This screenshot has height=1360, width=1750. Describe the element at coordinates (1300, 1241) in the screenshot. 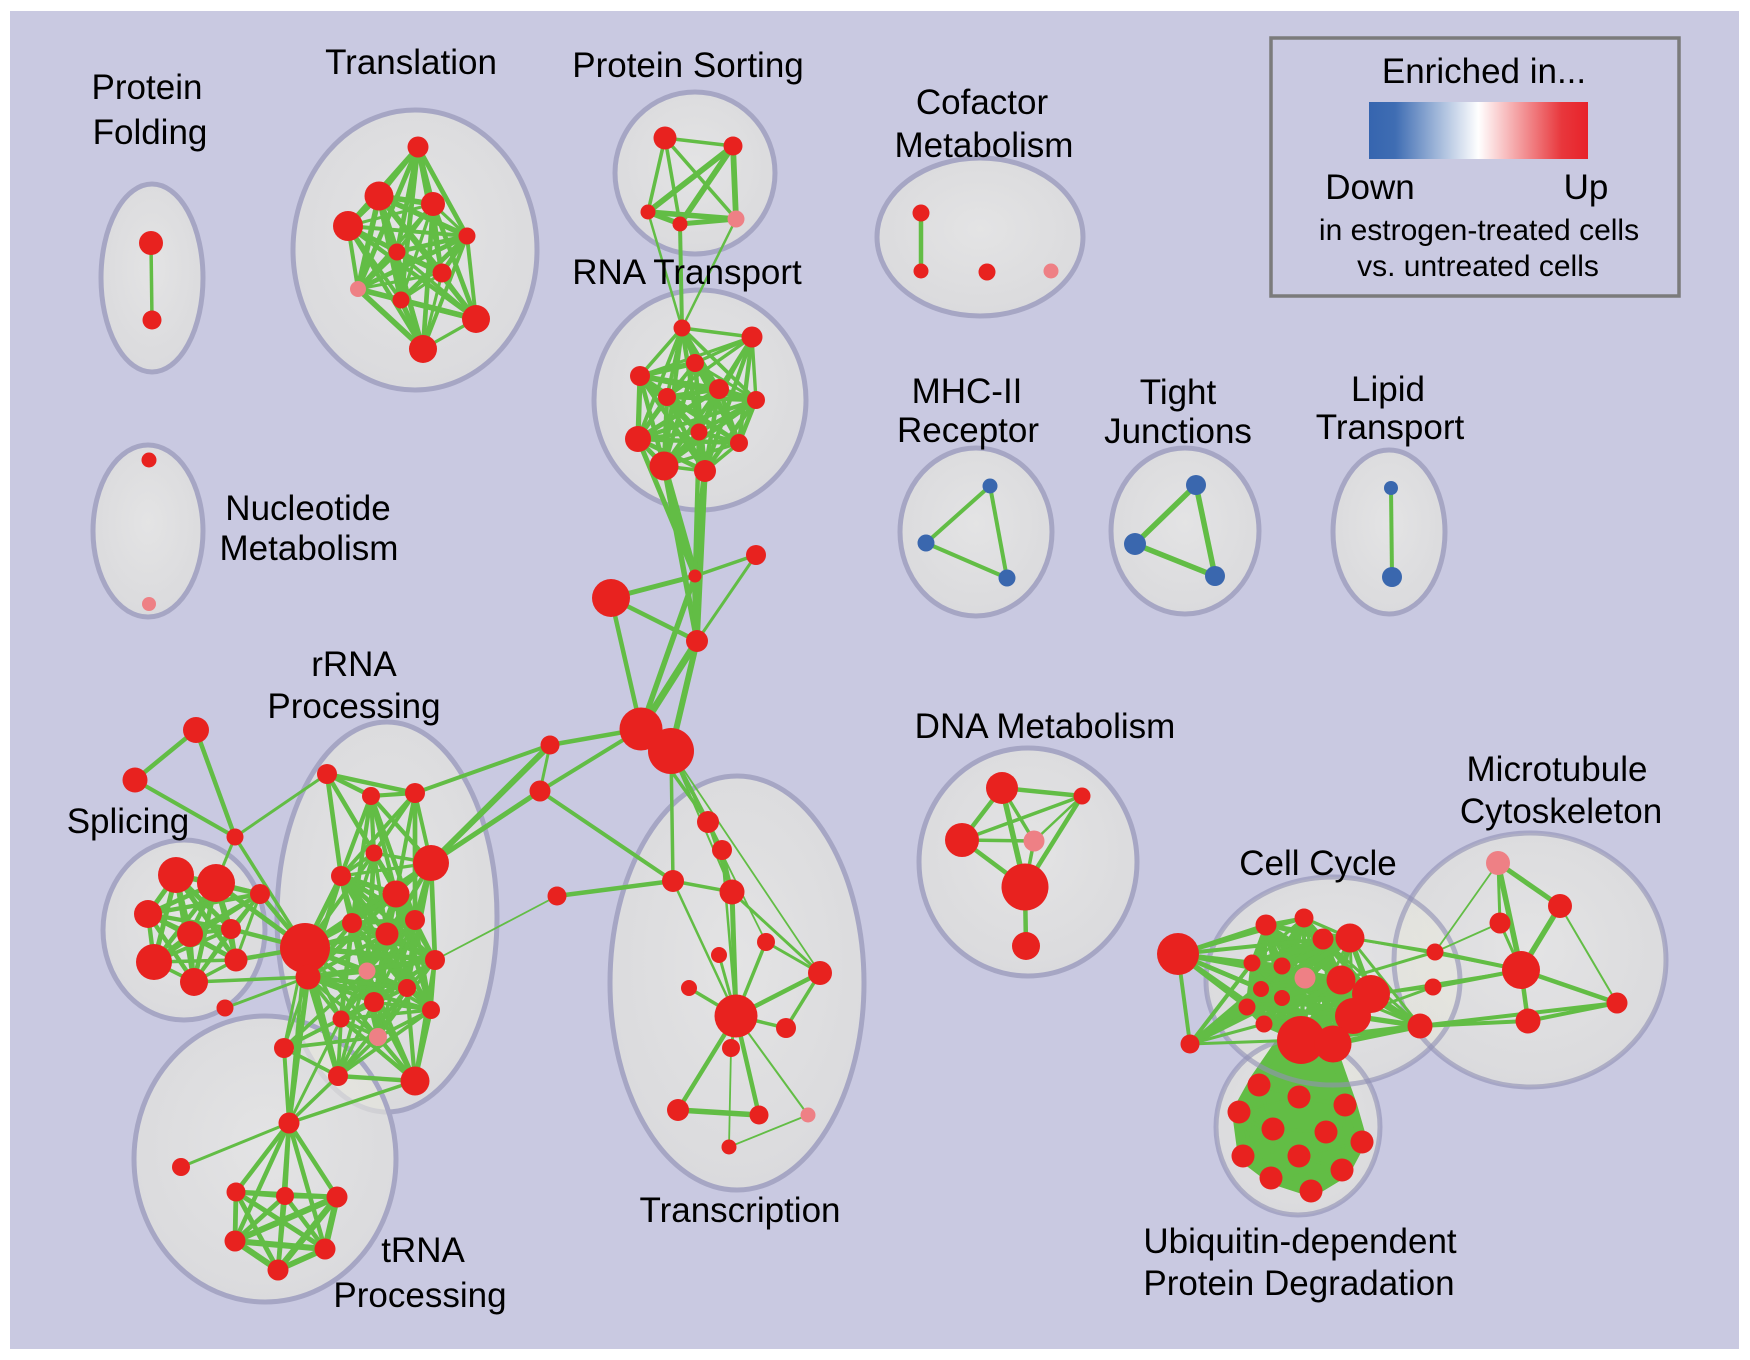

I see `svg-text: Ubiquitin-dependent` at that location.